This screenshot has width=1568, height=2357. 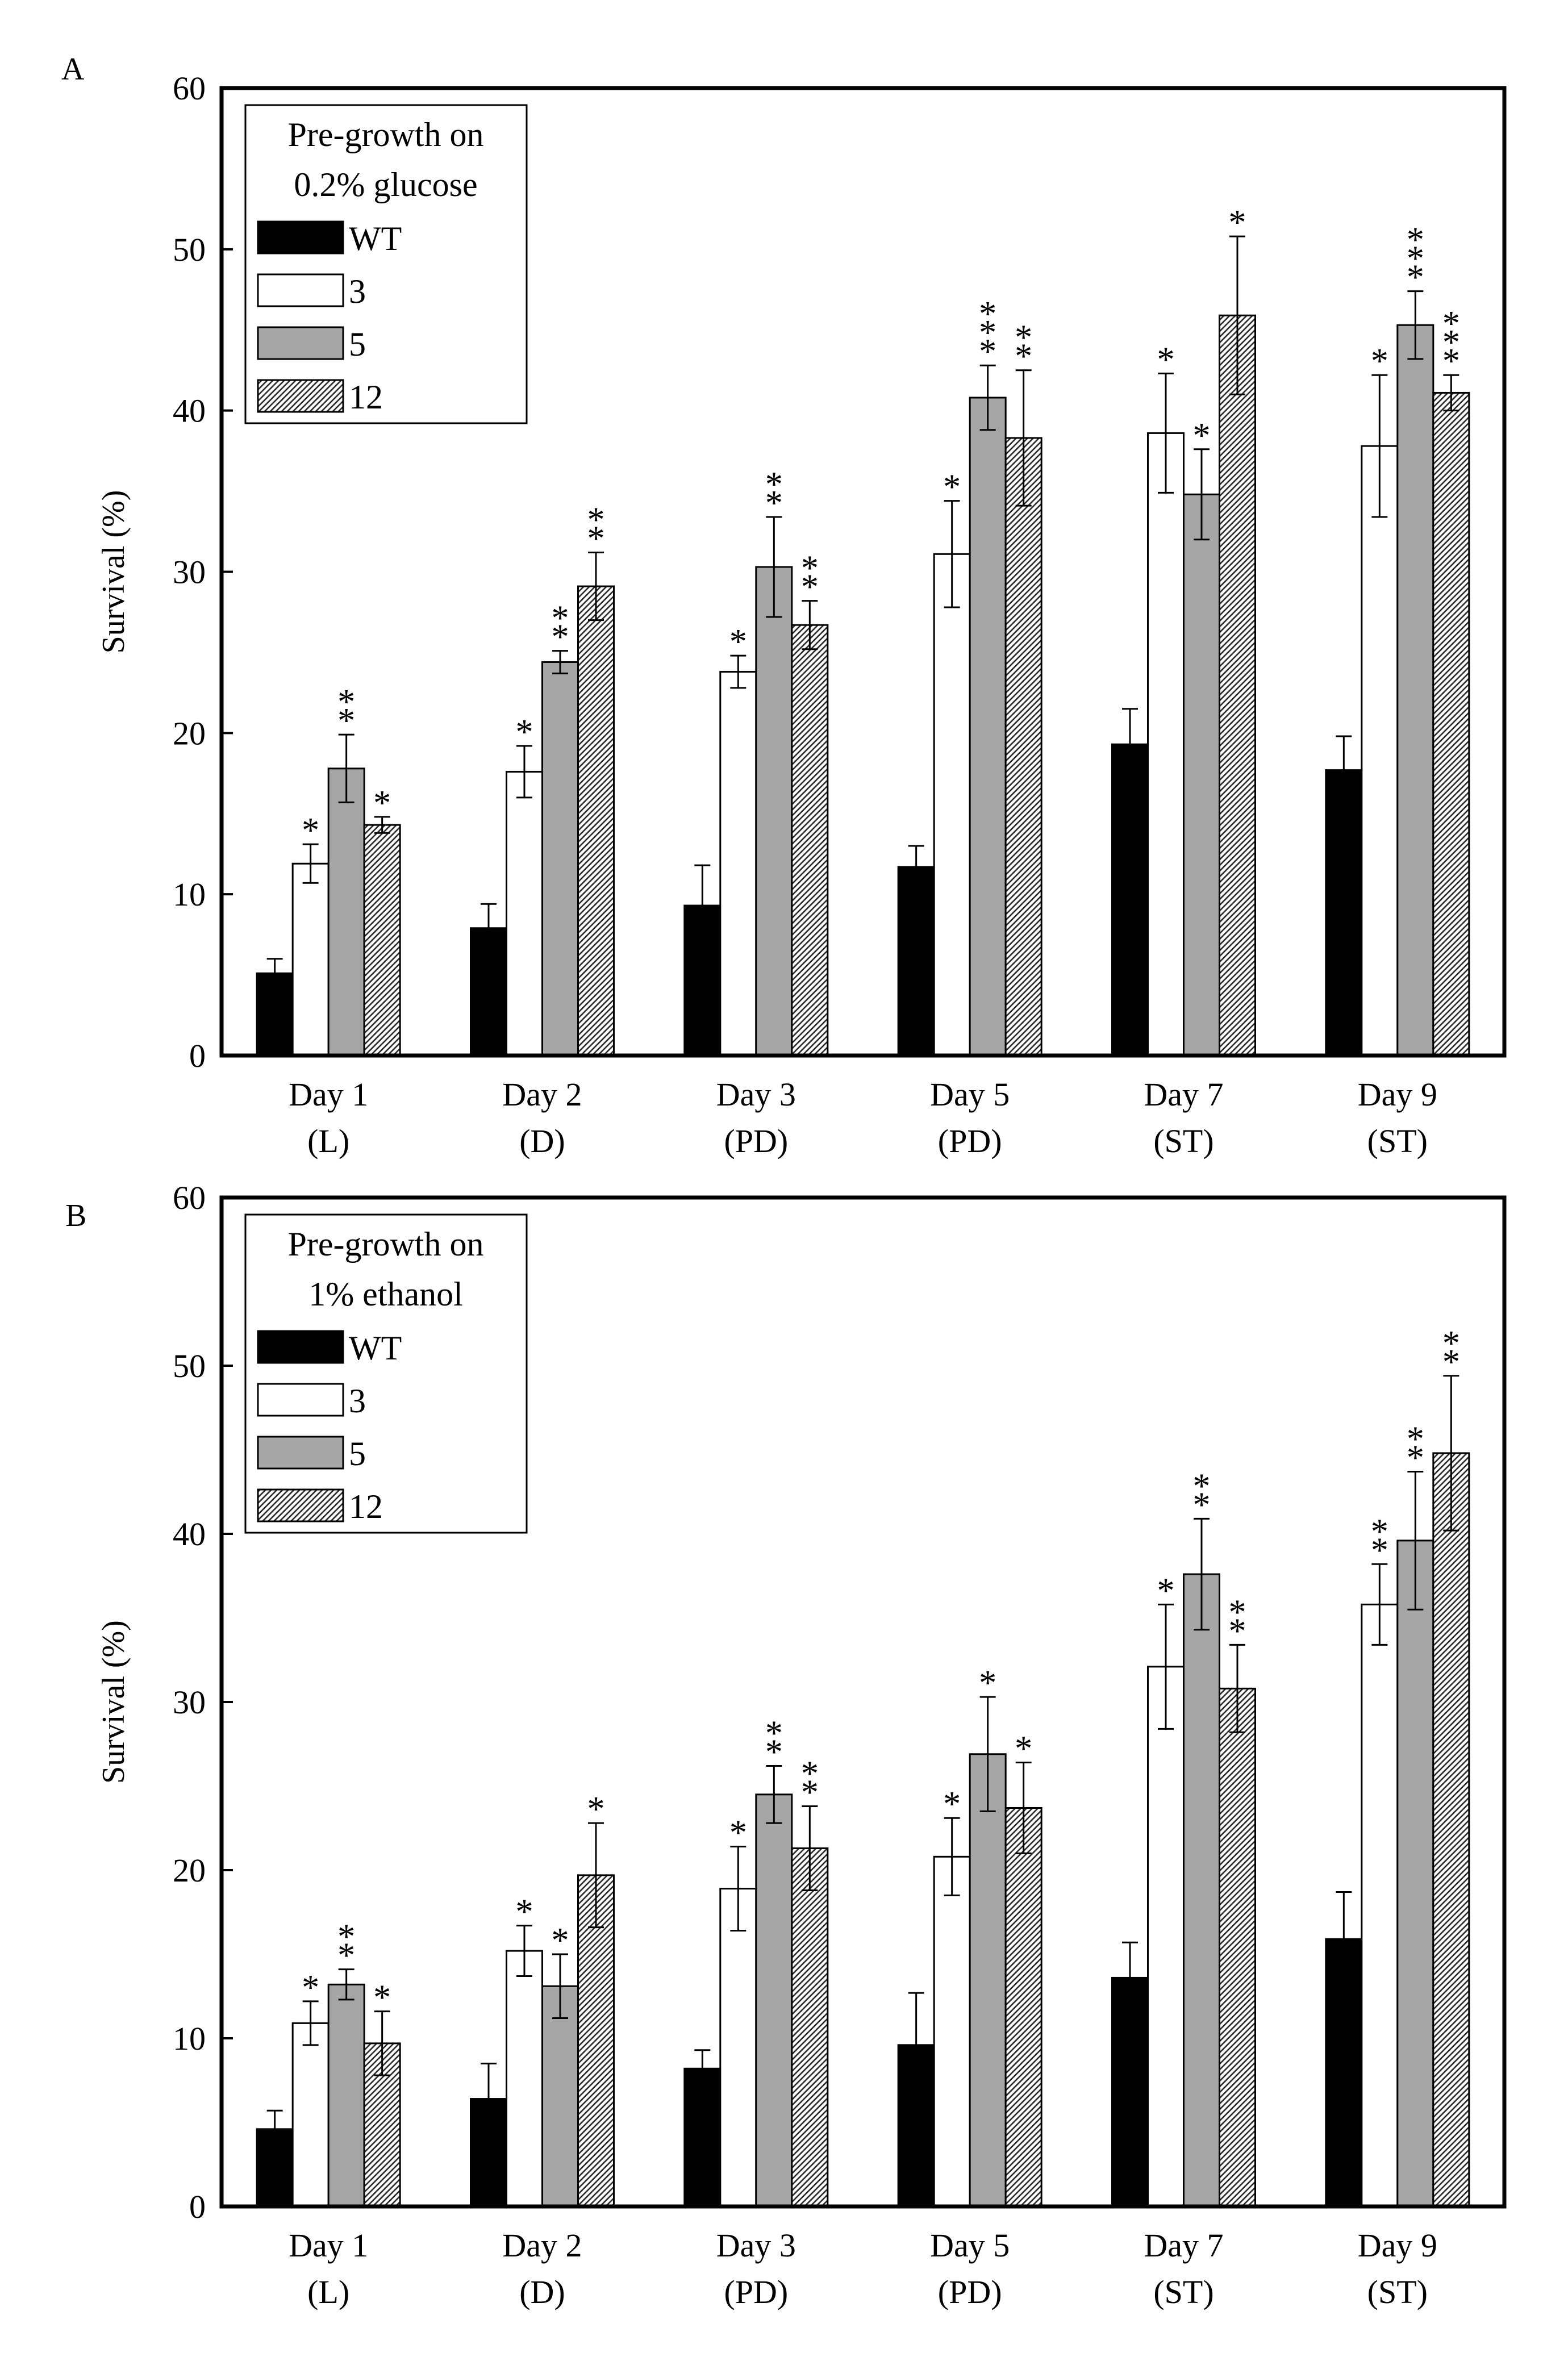 What do you see at coordinates (970, 1094) in the screenshot?
I see `x-category-label: Day 5` at bounding box center [970, 1094].